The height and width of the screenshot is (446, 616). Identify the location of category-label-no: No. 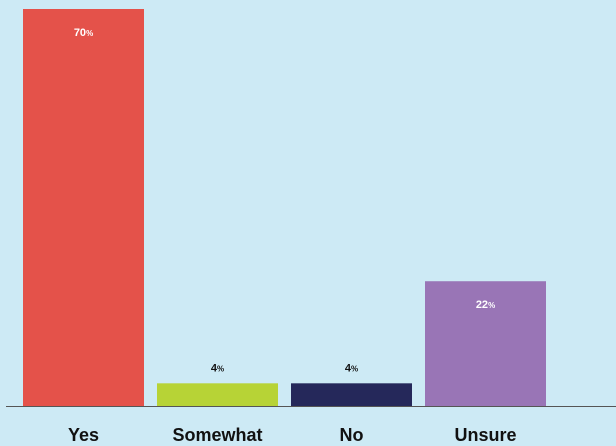
(352, 435).